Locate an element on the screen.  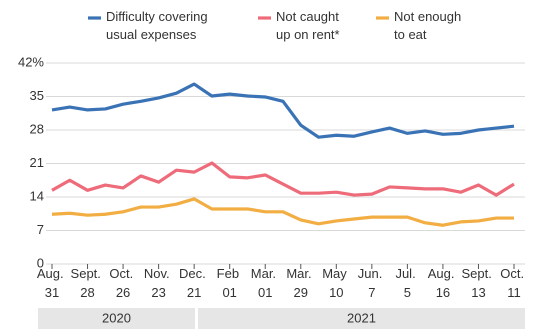
x-tick-label: Oct. 11 is located at coordinates (513, 283).